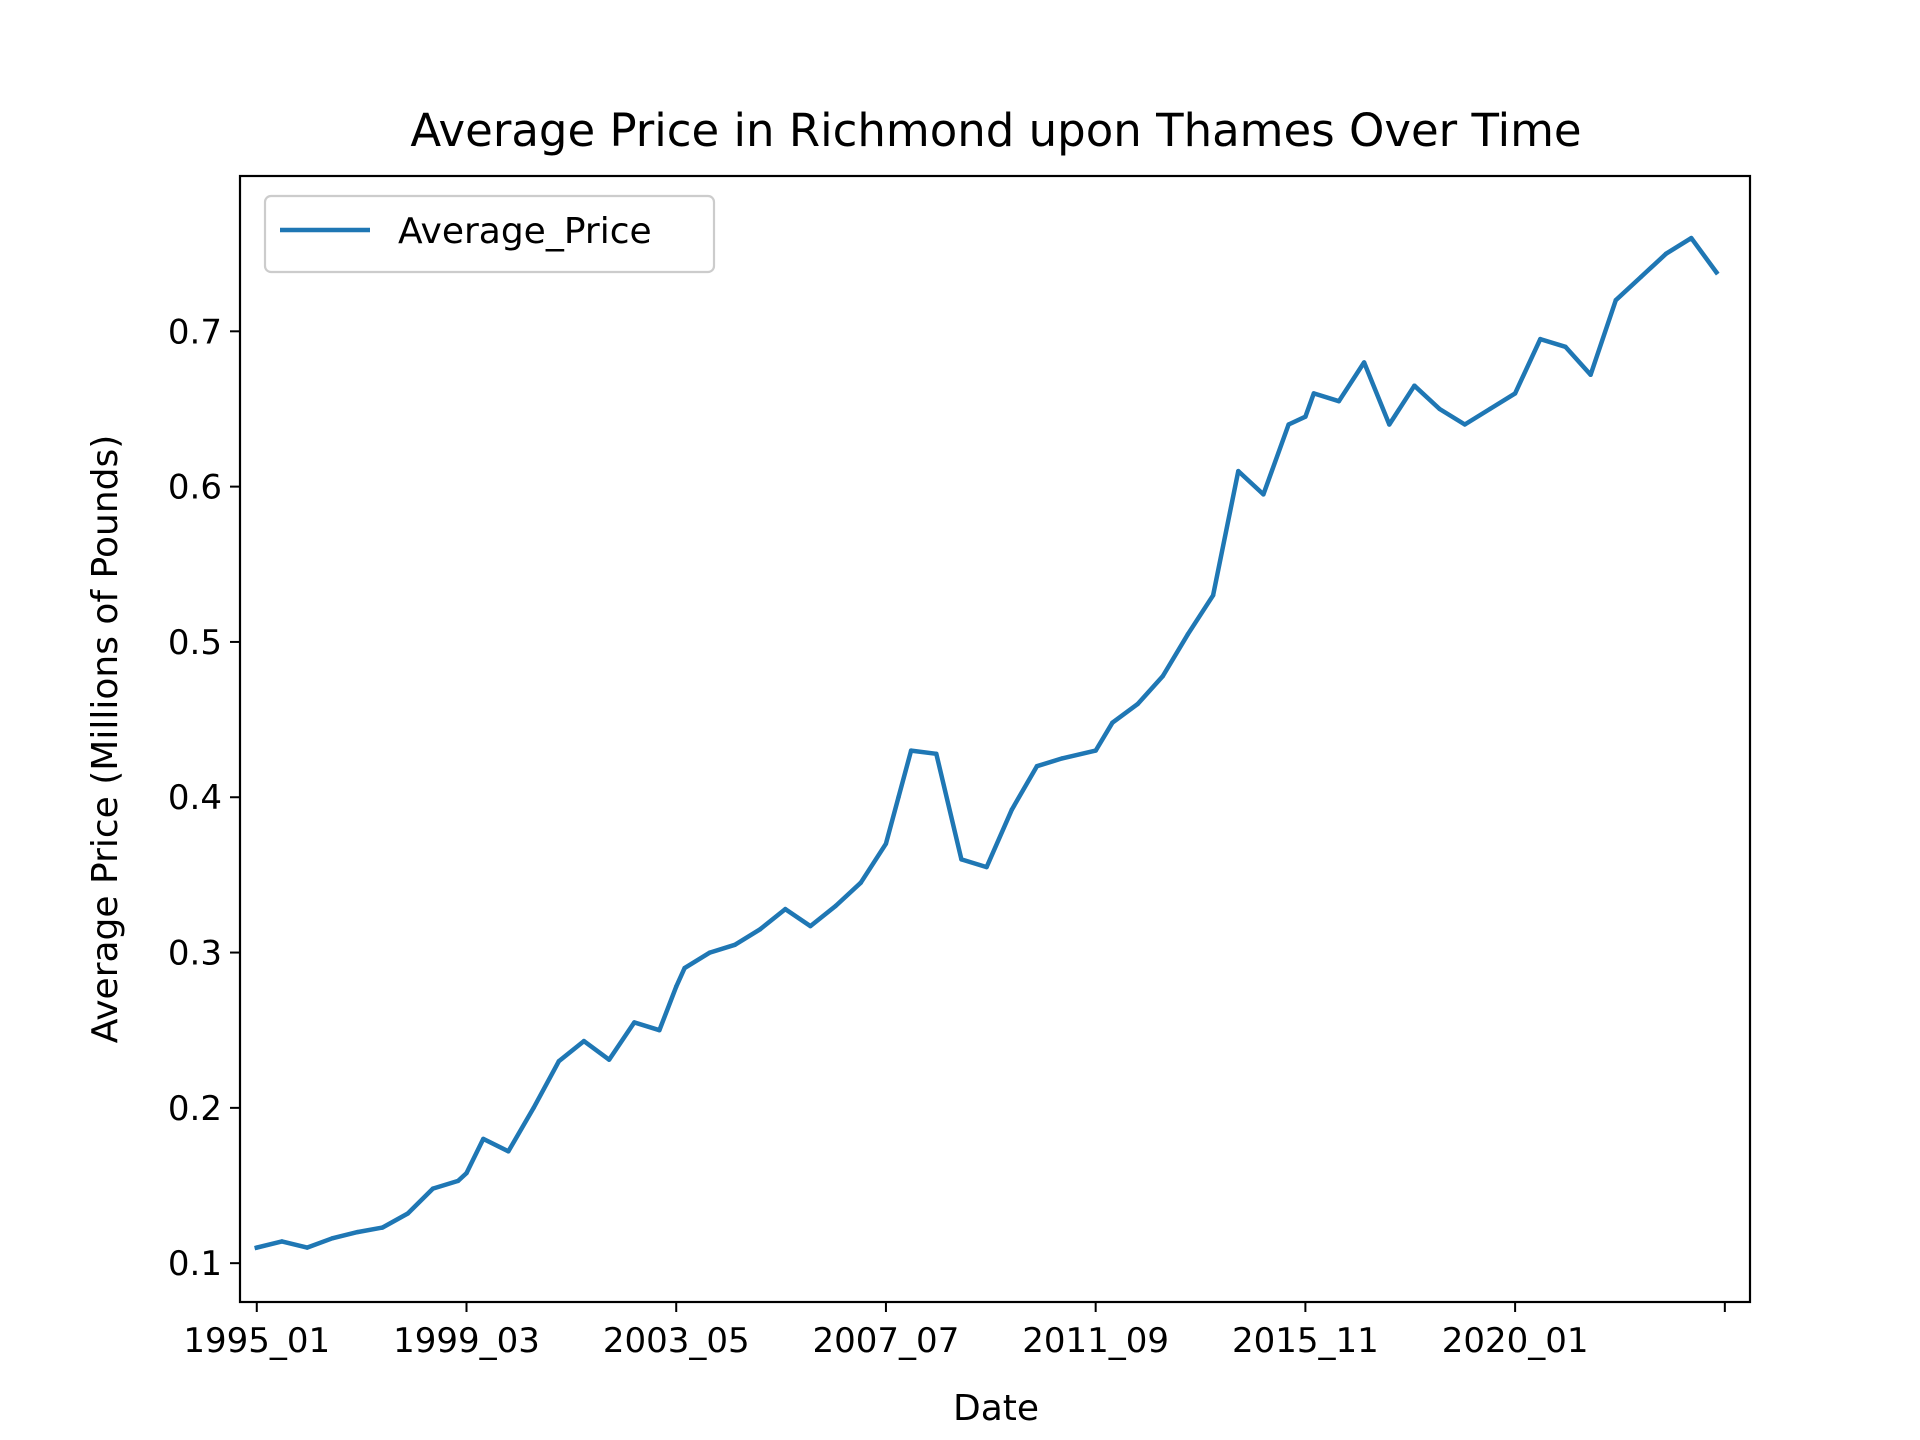  I want to click on x-tick-label: 2015_11, so click(1305, 1341).